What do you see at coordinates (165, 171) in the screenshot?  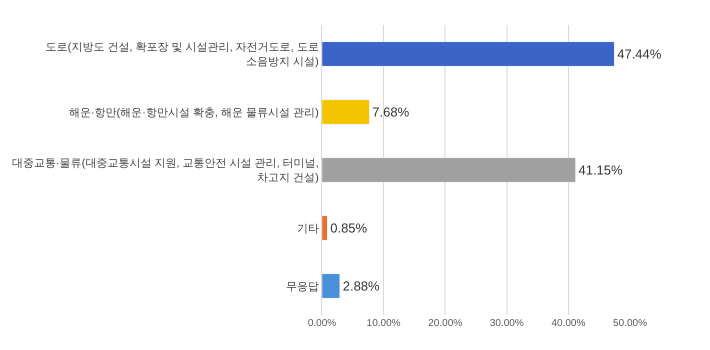 I see `y-tick-label: 대중교통·물류(대중교통시설 지원, 교통안전 시설 관리, 터미널, 차고지 건설)` at bounding box center [165, 171].